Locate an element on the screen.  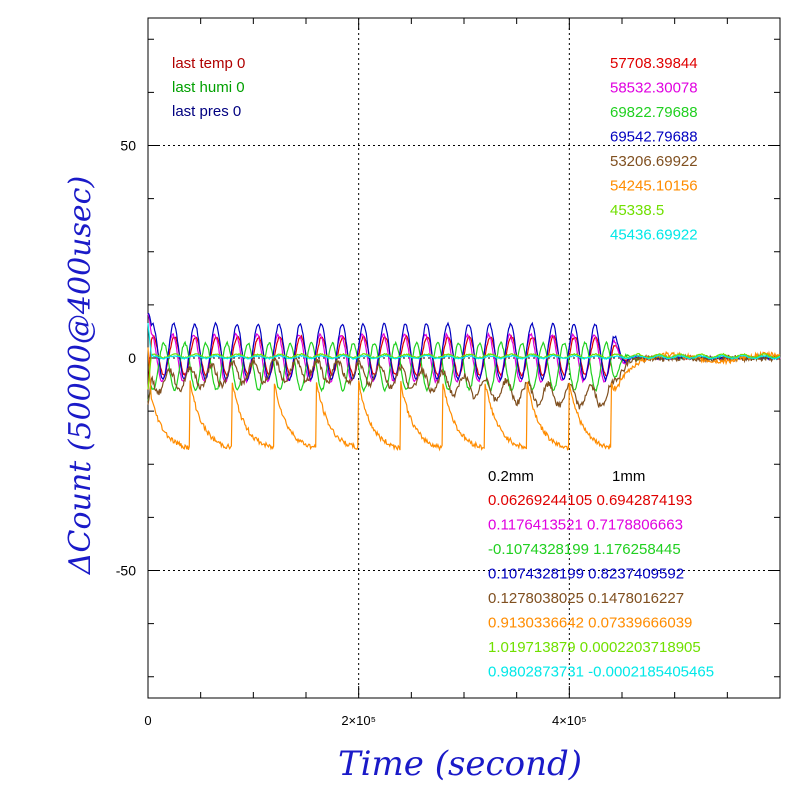
y-tick-label: -50 is located at coordinates (126, 571).